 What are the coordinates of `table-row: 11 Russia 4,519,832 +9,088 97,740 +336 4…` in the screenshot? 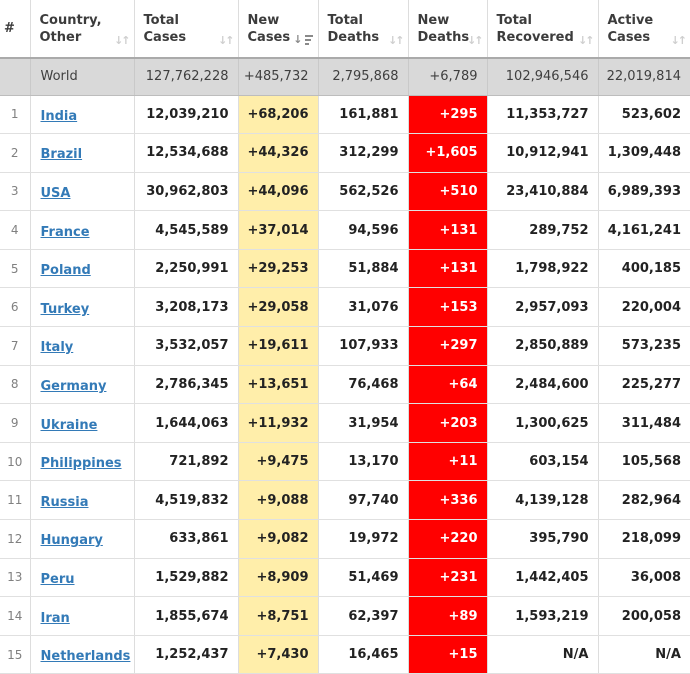 It's located at (345, 500).